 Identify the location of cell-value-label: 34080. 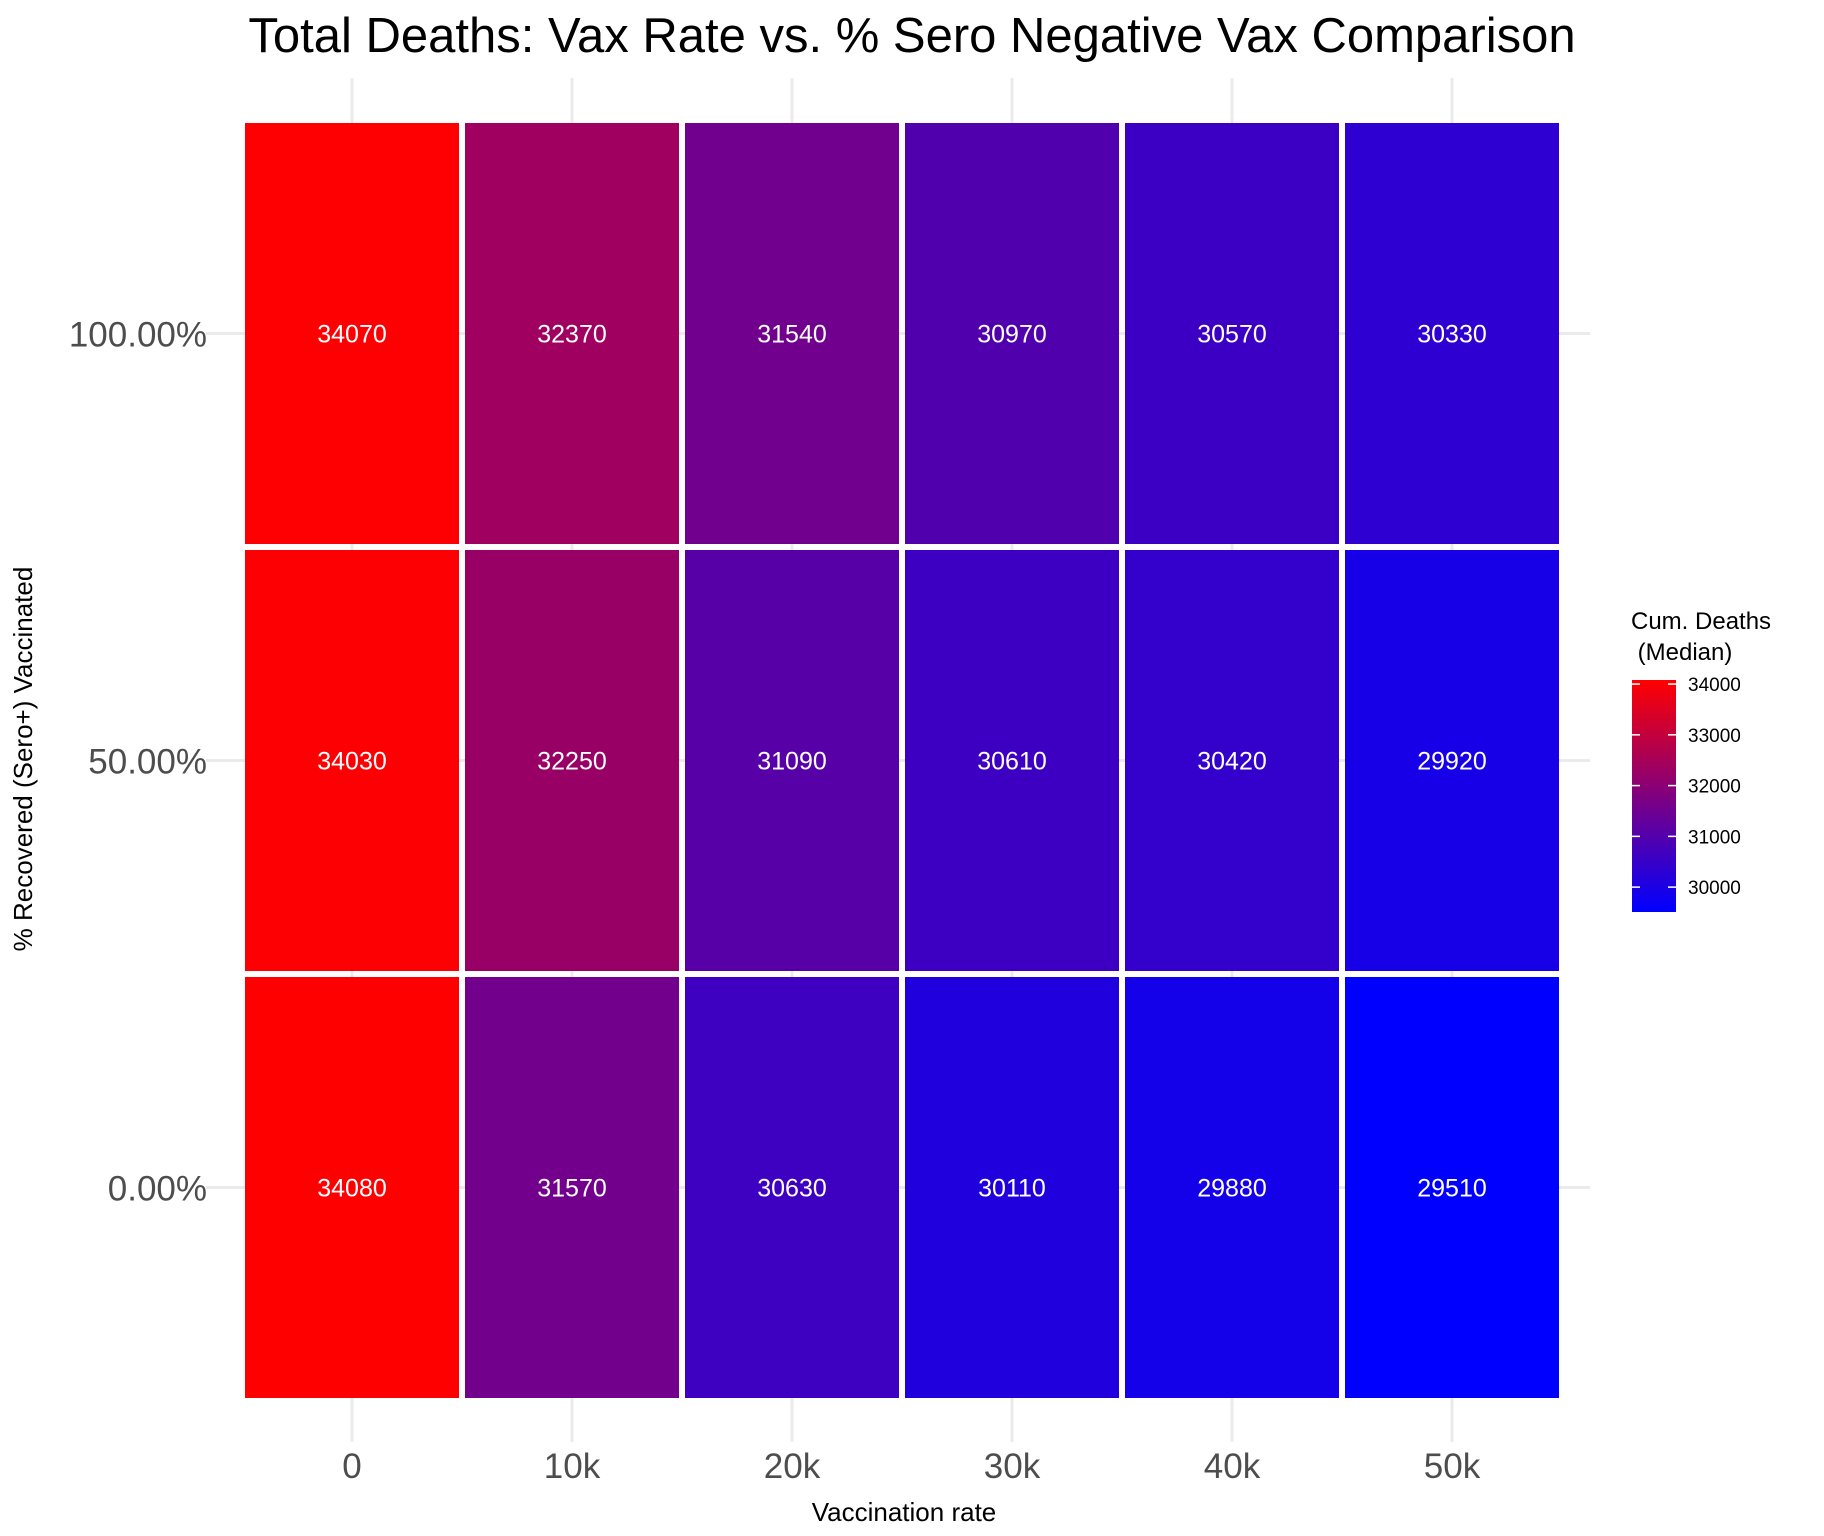
(352, 1189).